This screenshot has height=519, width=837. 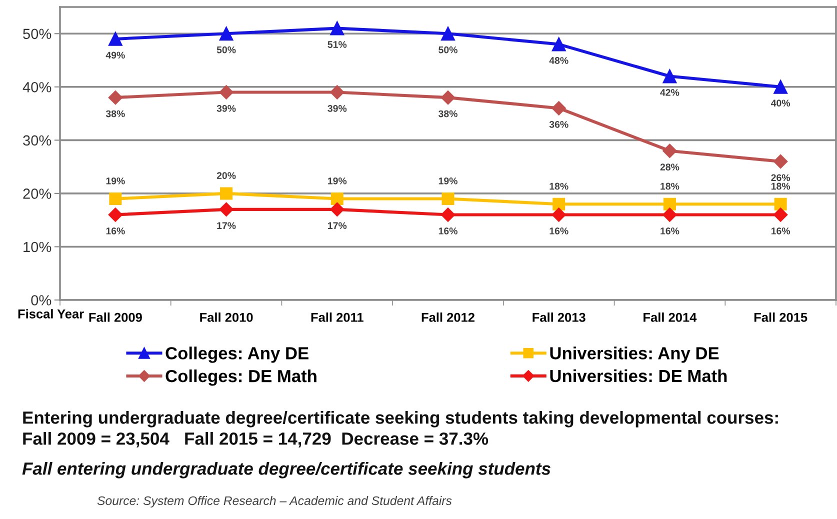 I want to click on y-tick-label: 10%, so click(x=38, y=247).